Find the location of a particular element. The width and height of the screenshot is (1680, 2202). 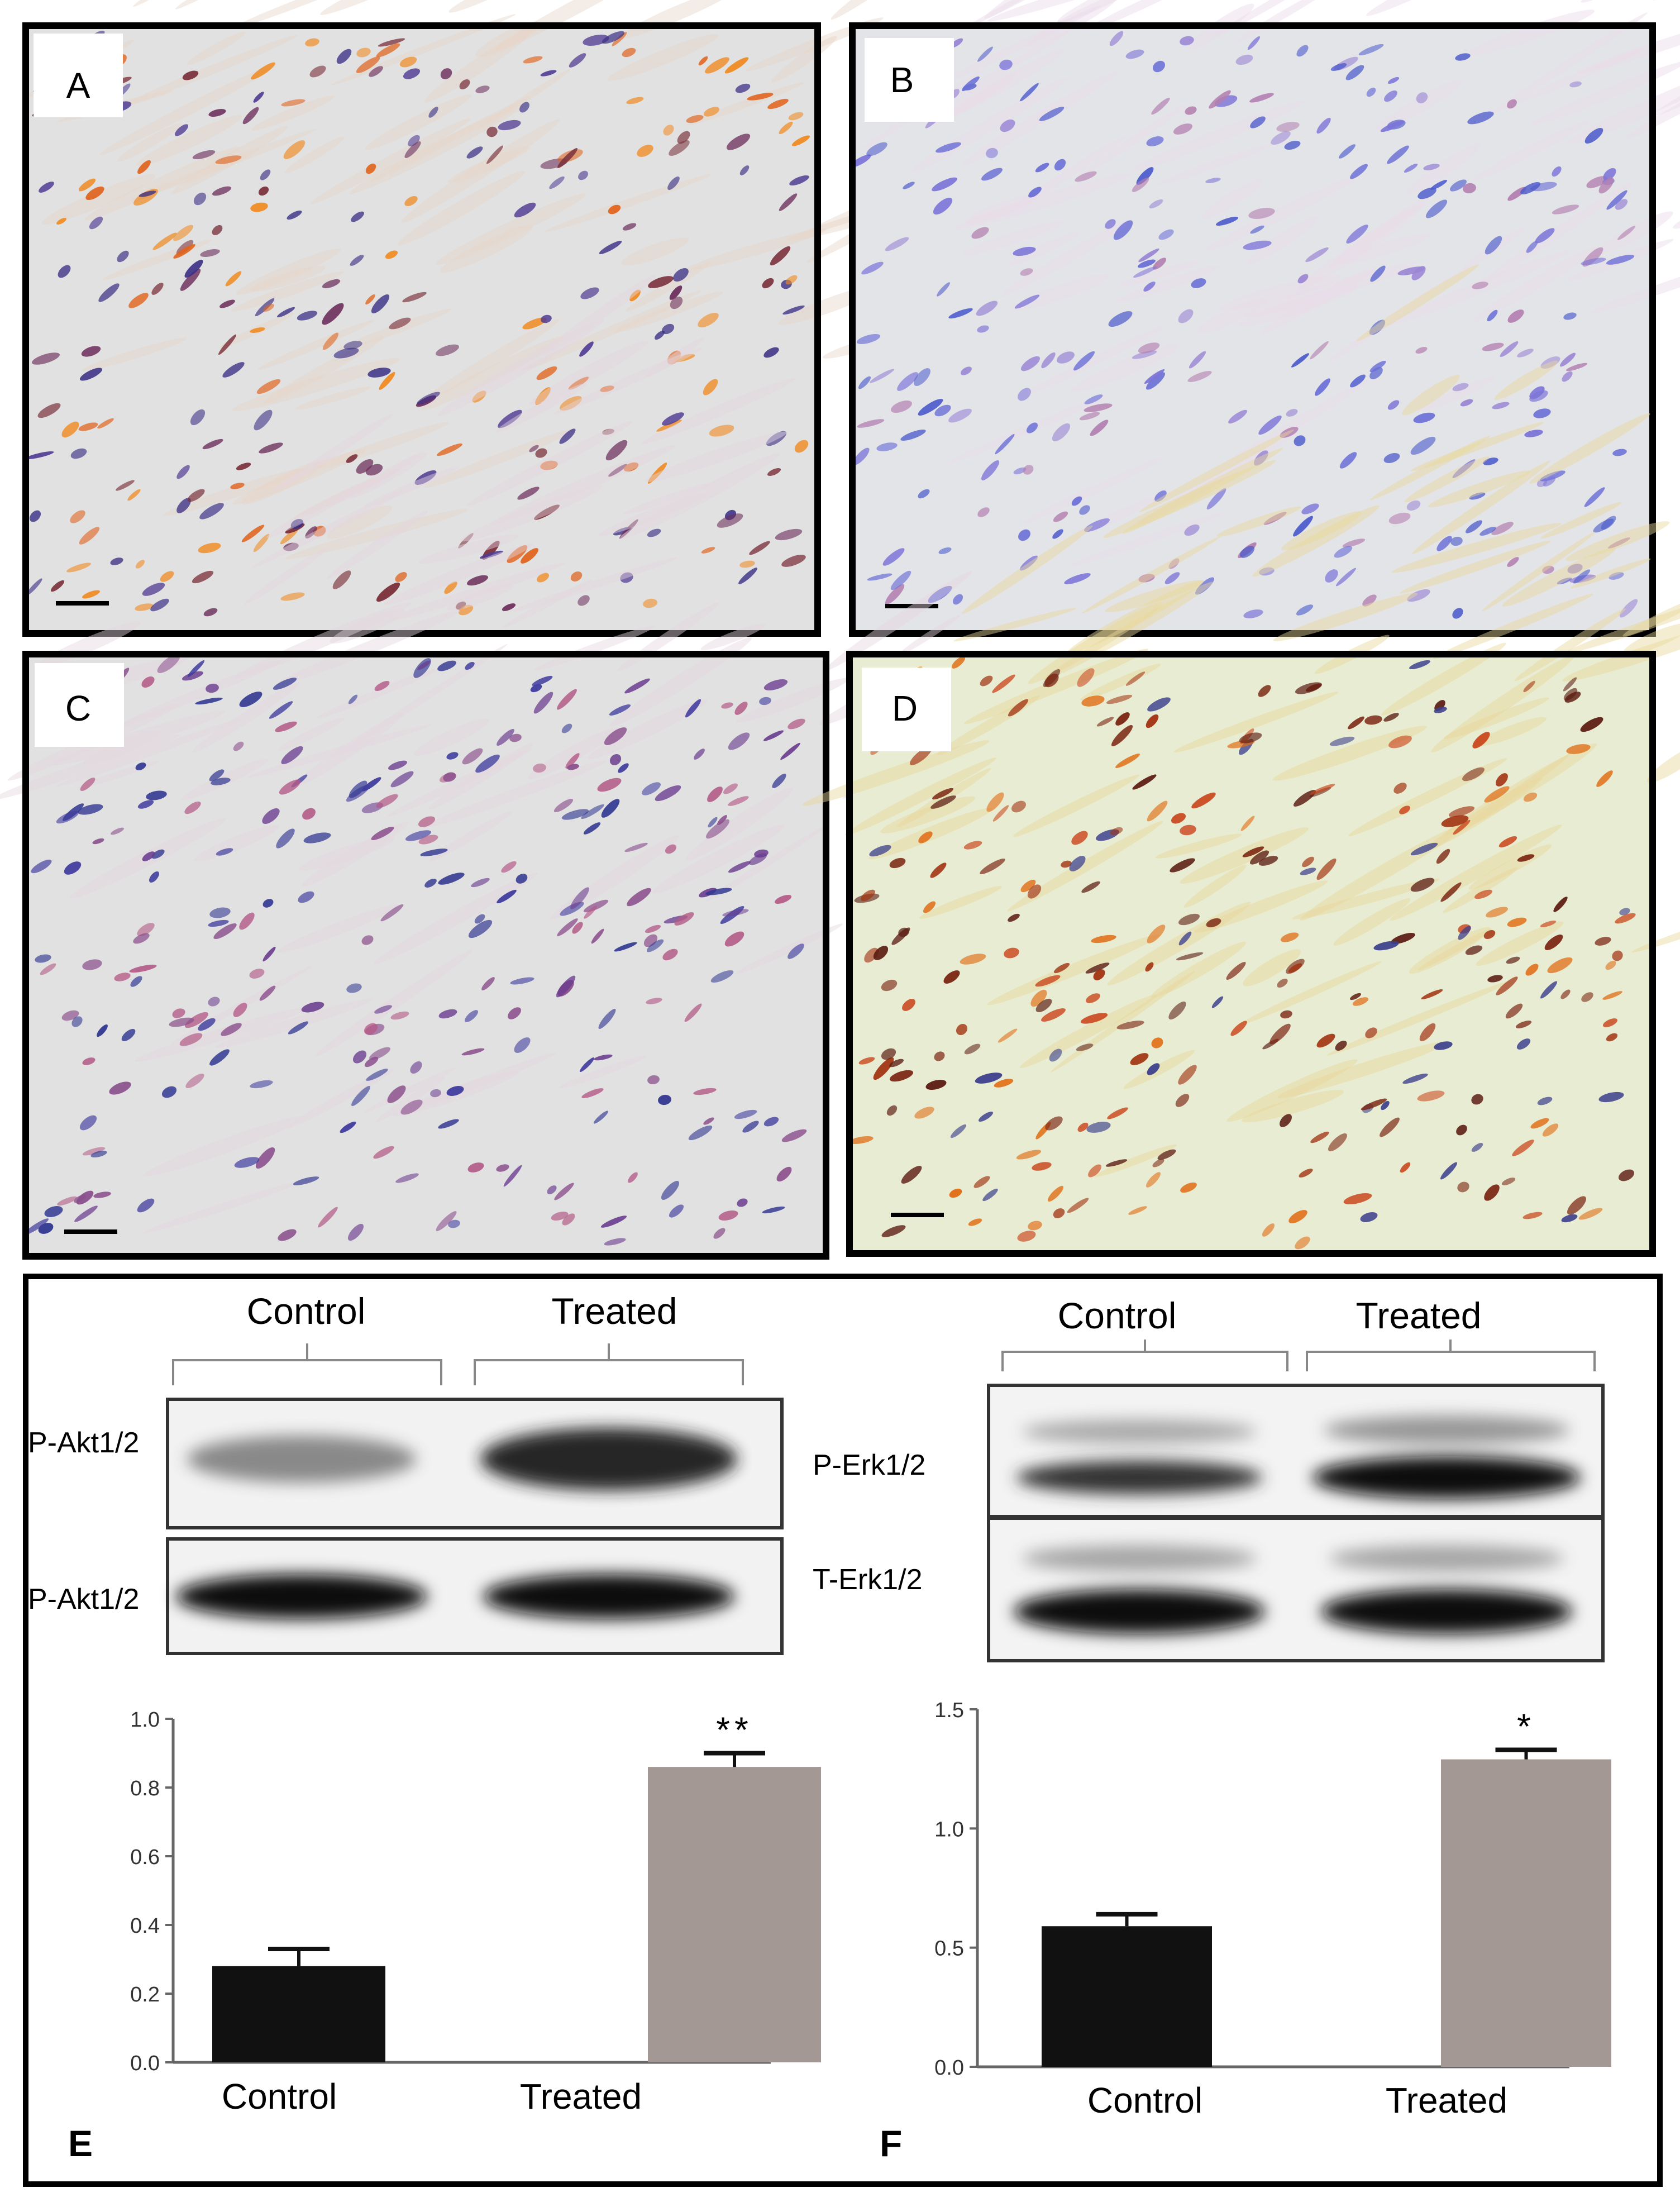

blot-row-label-2: P-Akt1/2 is located at coordinates (83, 1599).